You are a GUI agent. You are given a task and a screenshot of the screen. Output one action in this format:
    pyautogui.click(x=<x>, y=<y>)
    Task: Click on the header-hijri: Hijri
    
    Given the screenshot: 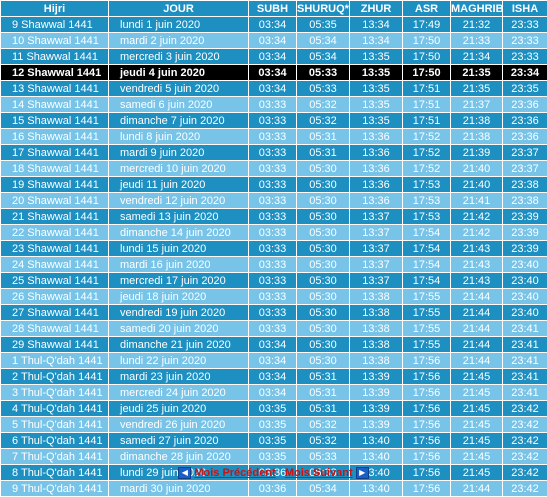 What is the action you would take?
    pyautogui.click(x=55, y=9)
    